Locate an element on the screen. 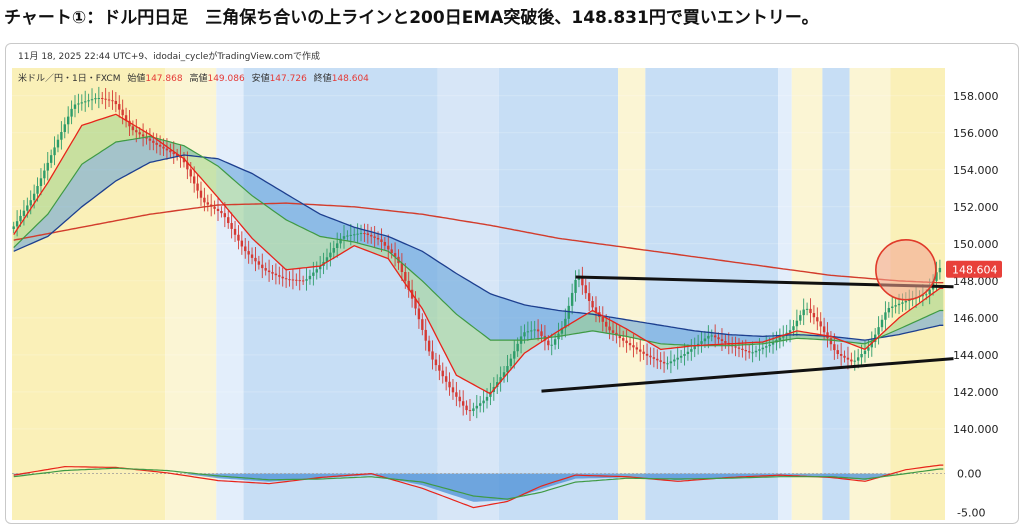 This screenshot has height=526, width=1024. price-tick-4: 150.000 is located at coordinates (976, 244).